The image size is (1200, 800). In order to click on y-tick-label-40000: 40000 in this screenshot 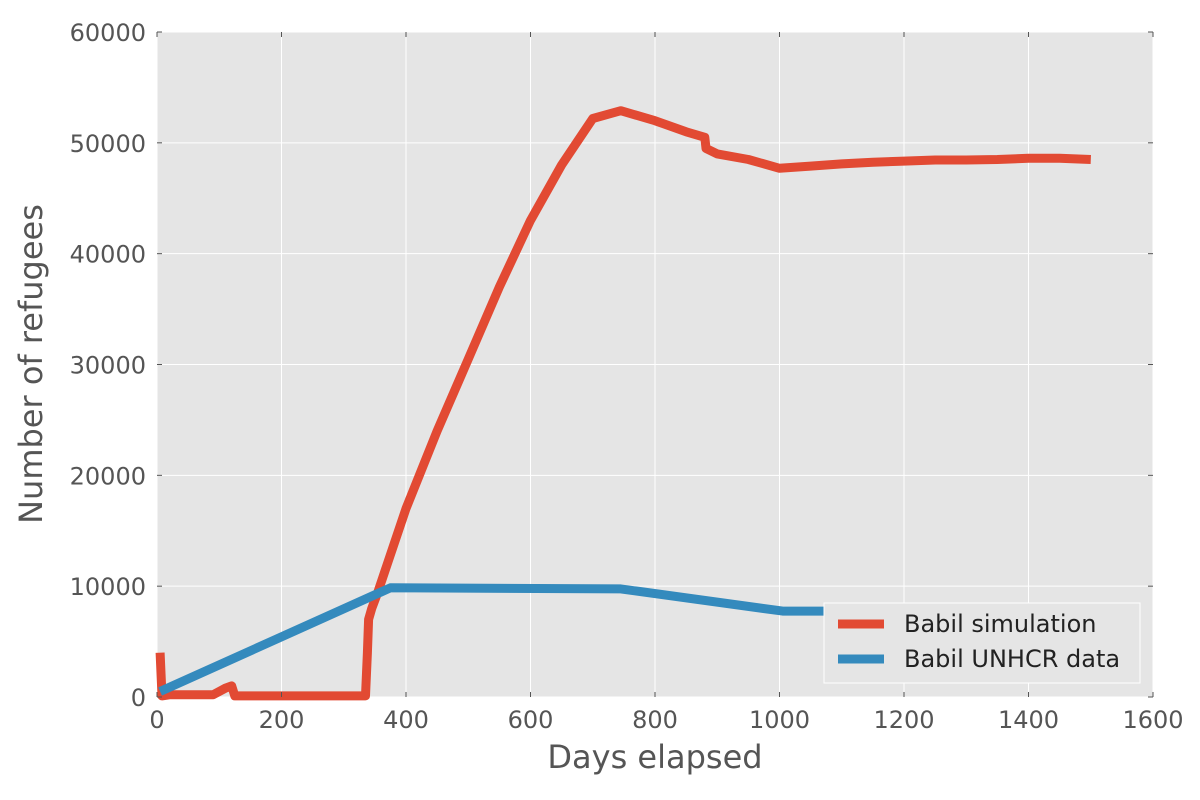, I will do `click(108, 255)`.